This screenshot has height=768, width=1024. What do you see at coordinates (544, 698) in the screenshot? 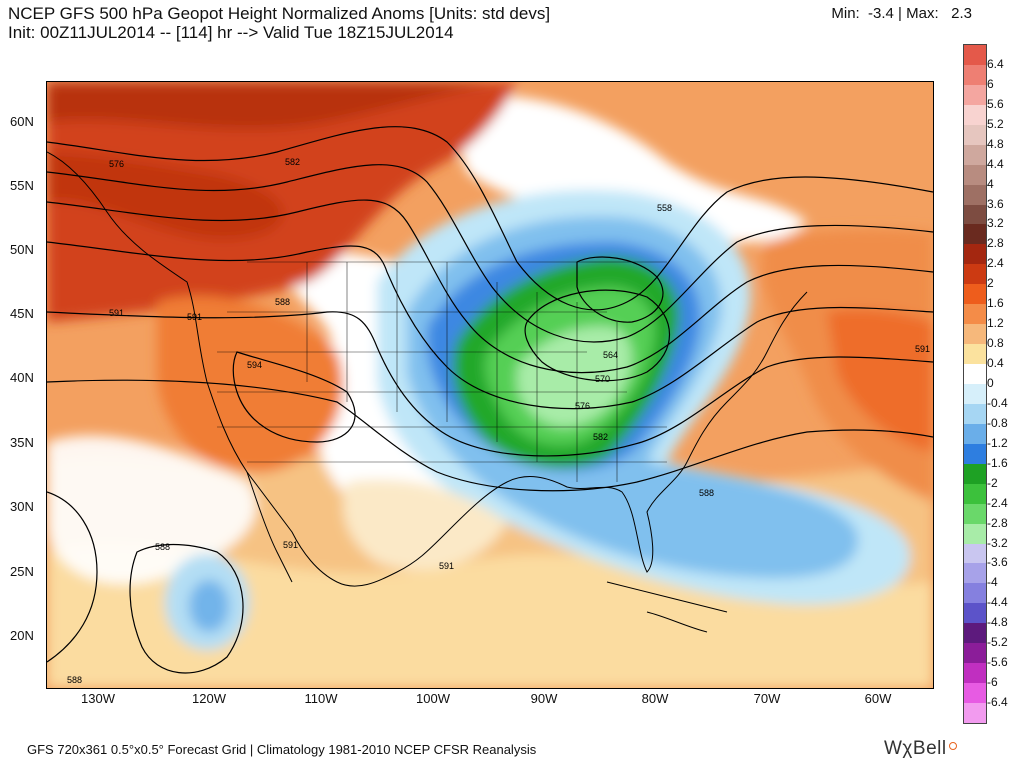
I see `lon-label: 90W` at bounding box center [544, 698].